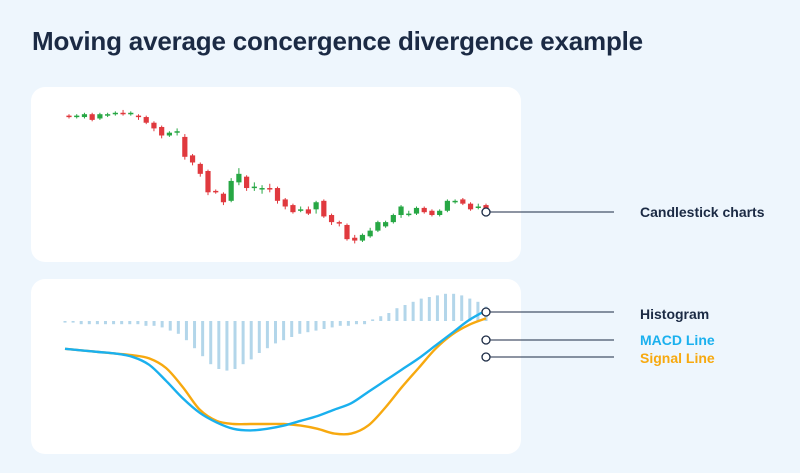  I want to click on candlestick-leader, so click(547, 212).